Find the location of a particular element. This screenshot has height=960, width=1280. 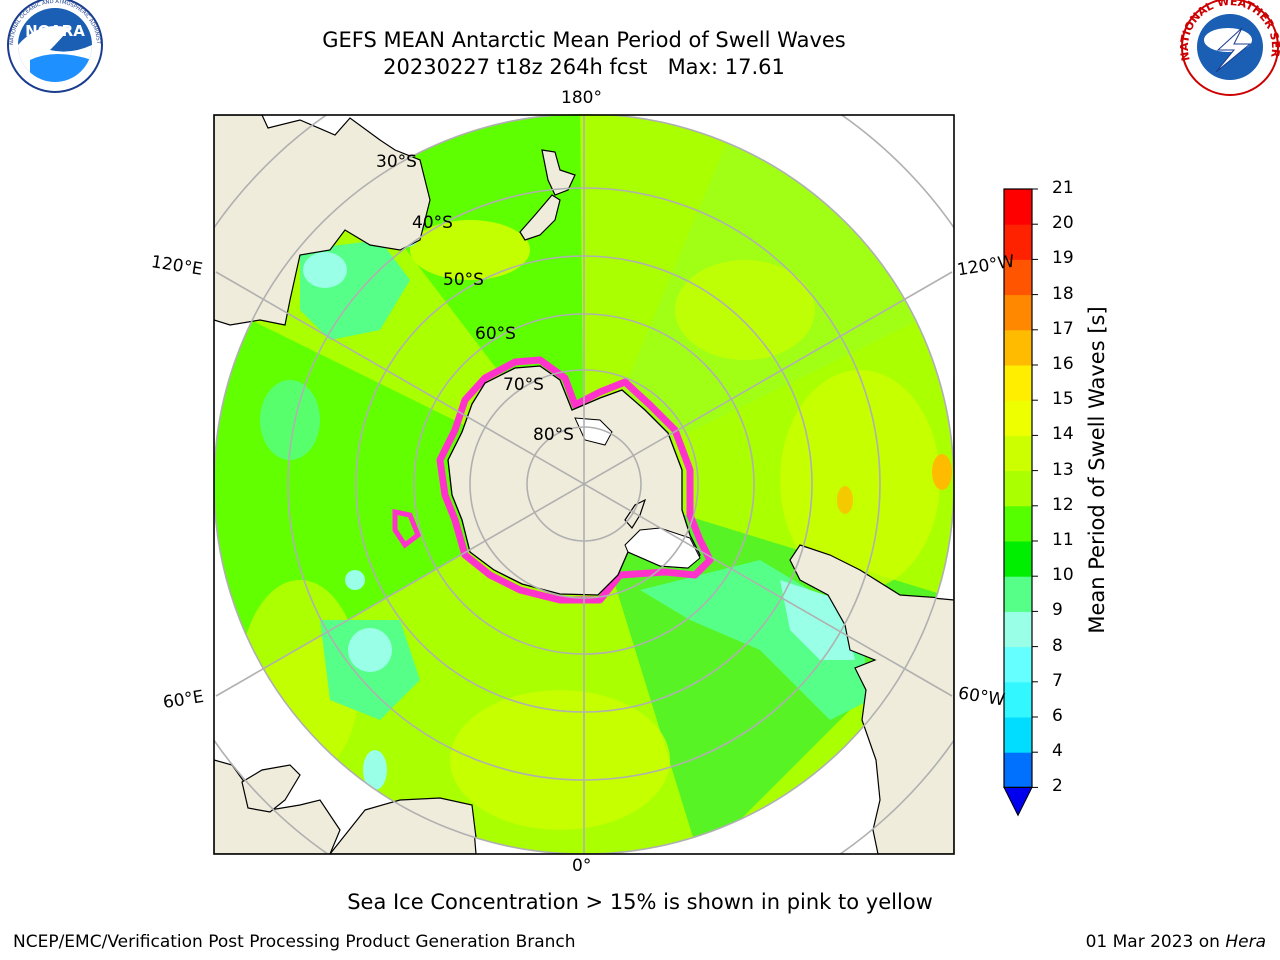

colorbar-extend-arrow is located at coordinates (1018, 801).